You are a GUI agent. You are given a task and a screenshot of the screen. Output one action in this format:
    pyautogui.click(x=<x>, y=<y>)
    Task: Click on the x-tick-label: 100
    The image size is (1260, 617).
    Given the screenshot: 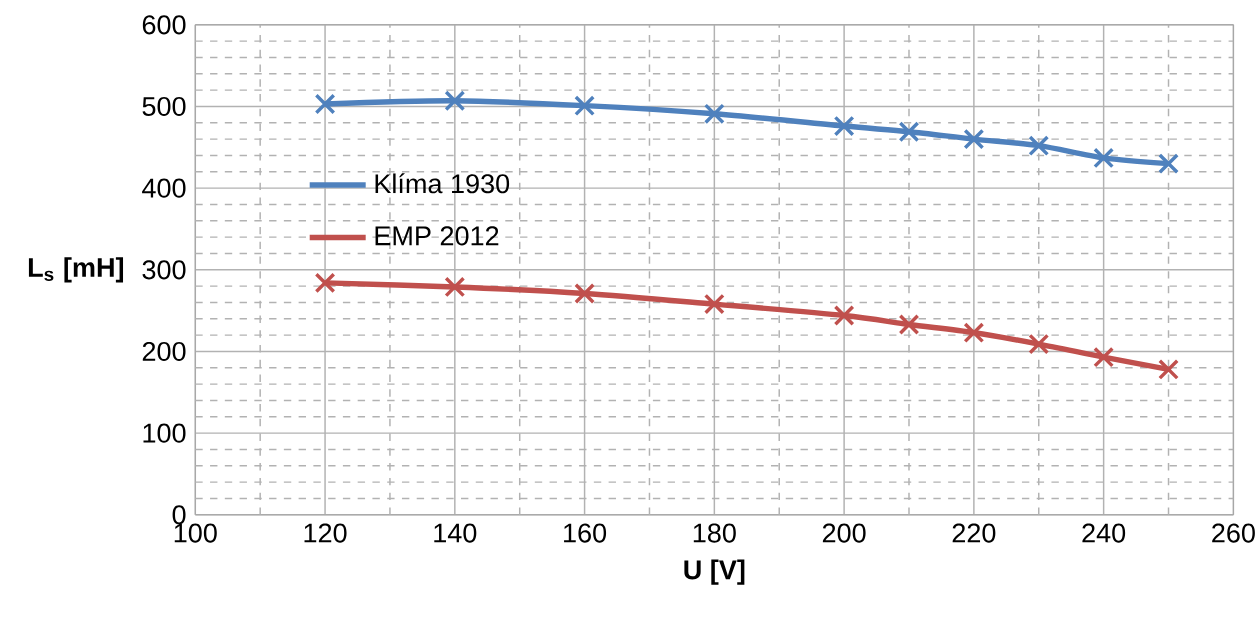 What is the action you would take?
    pyautogui.click(x=195, y=533)
    